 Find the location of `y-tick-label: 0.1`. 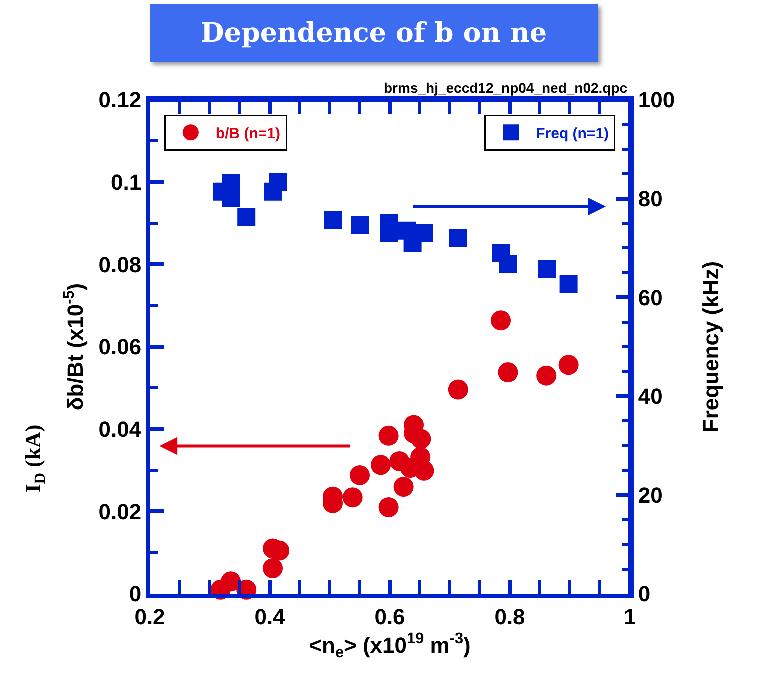

y-tick-label: 0.1 is located at coordinates (126, 183).